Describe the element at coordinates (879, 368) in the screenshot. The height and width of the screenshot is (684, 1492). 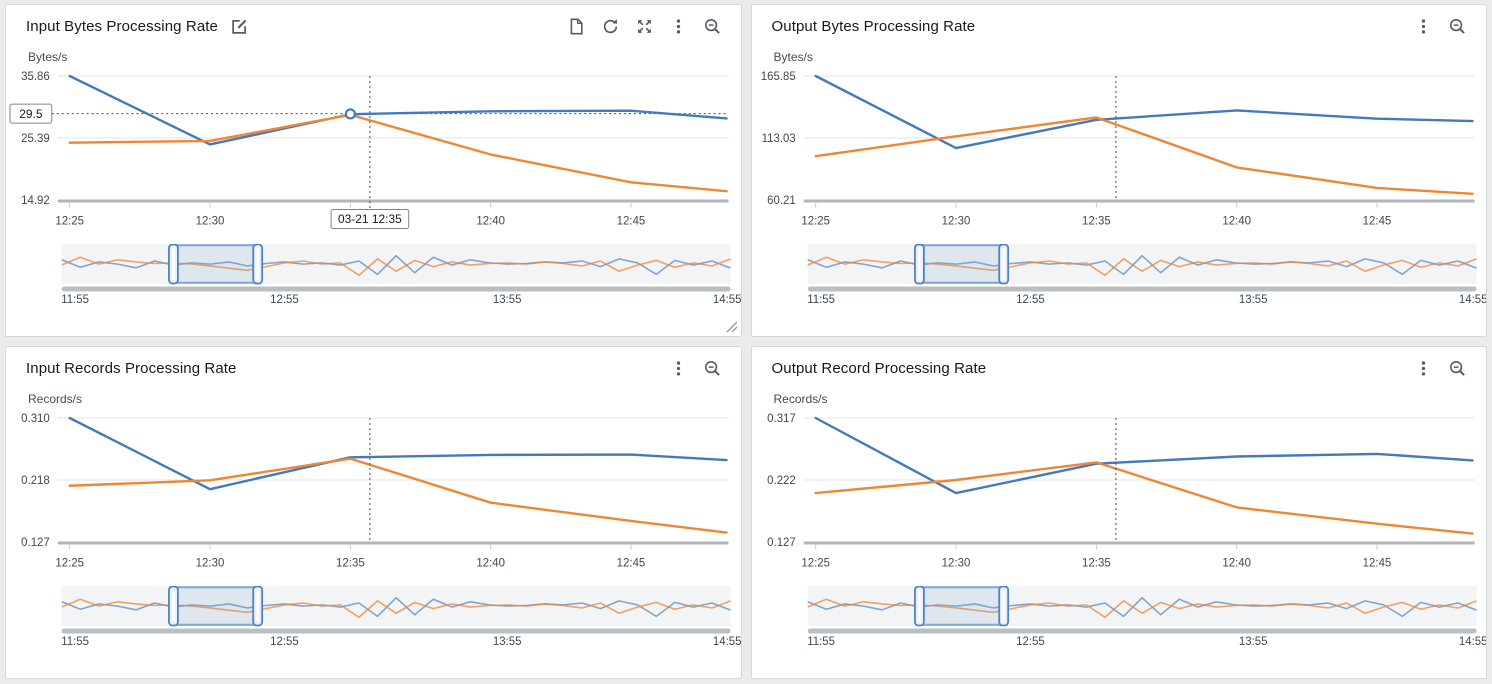
I see `panel-title: Output Record Processing Rate` at that location.